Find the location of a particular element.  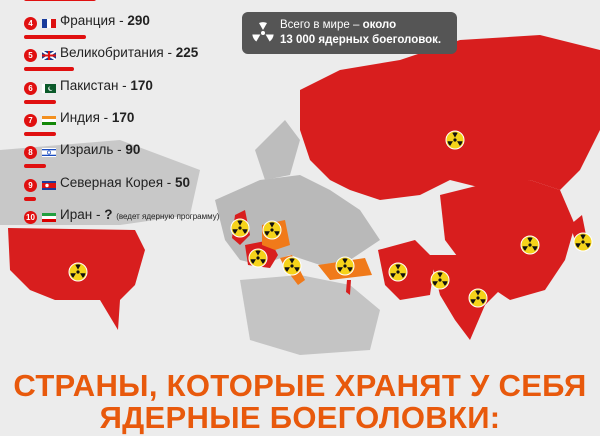

rank-badge: 10 is located at coordinates (30, 217).